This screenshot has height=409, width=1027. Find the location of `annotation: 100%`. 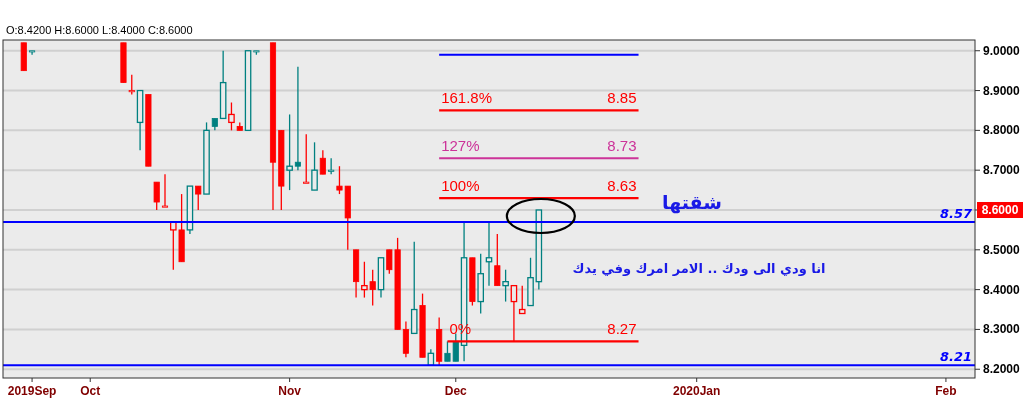

annotation: 100% is located at coordinates (460, 186).